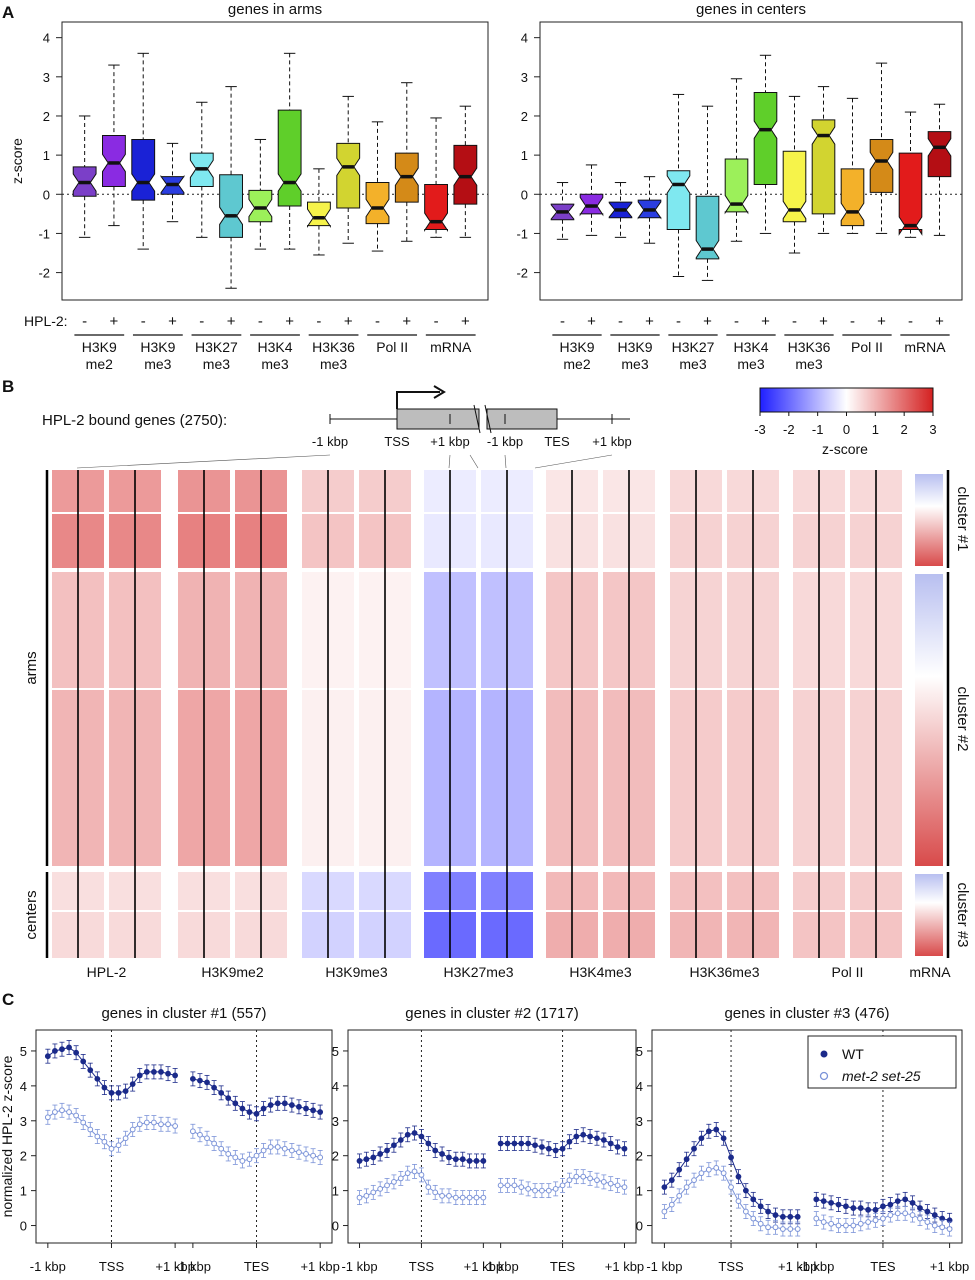 This screenshot has width=975, height=1280. I want to click on group-label-line1: H3K36, so click(809, 347).